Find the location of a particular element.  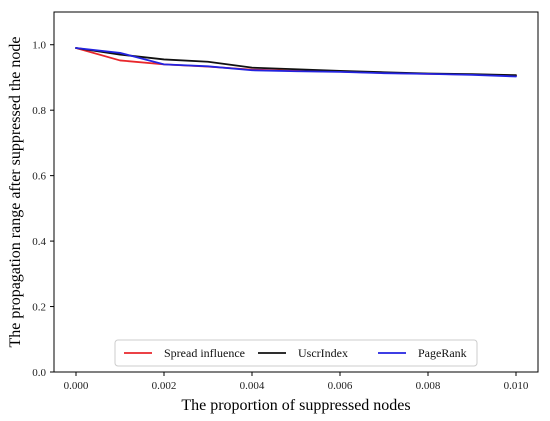

legend-frame is located at coordinates (296, 353).